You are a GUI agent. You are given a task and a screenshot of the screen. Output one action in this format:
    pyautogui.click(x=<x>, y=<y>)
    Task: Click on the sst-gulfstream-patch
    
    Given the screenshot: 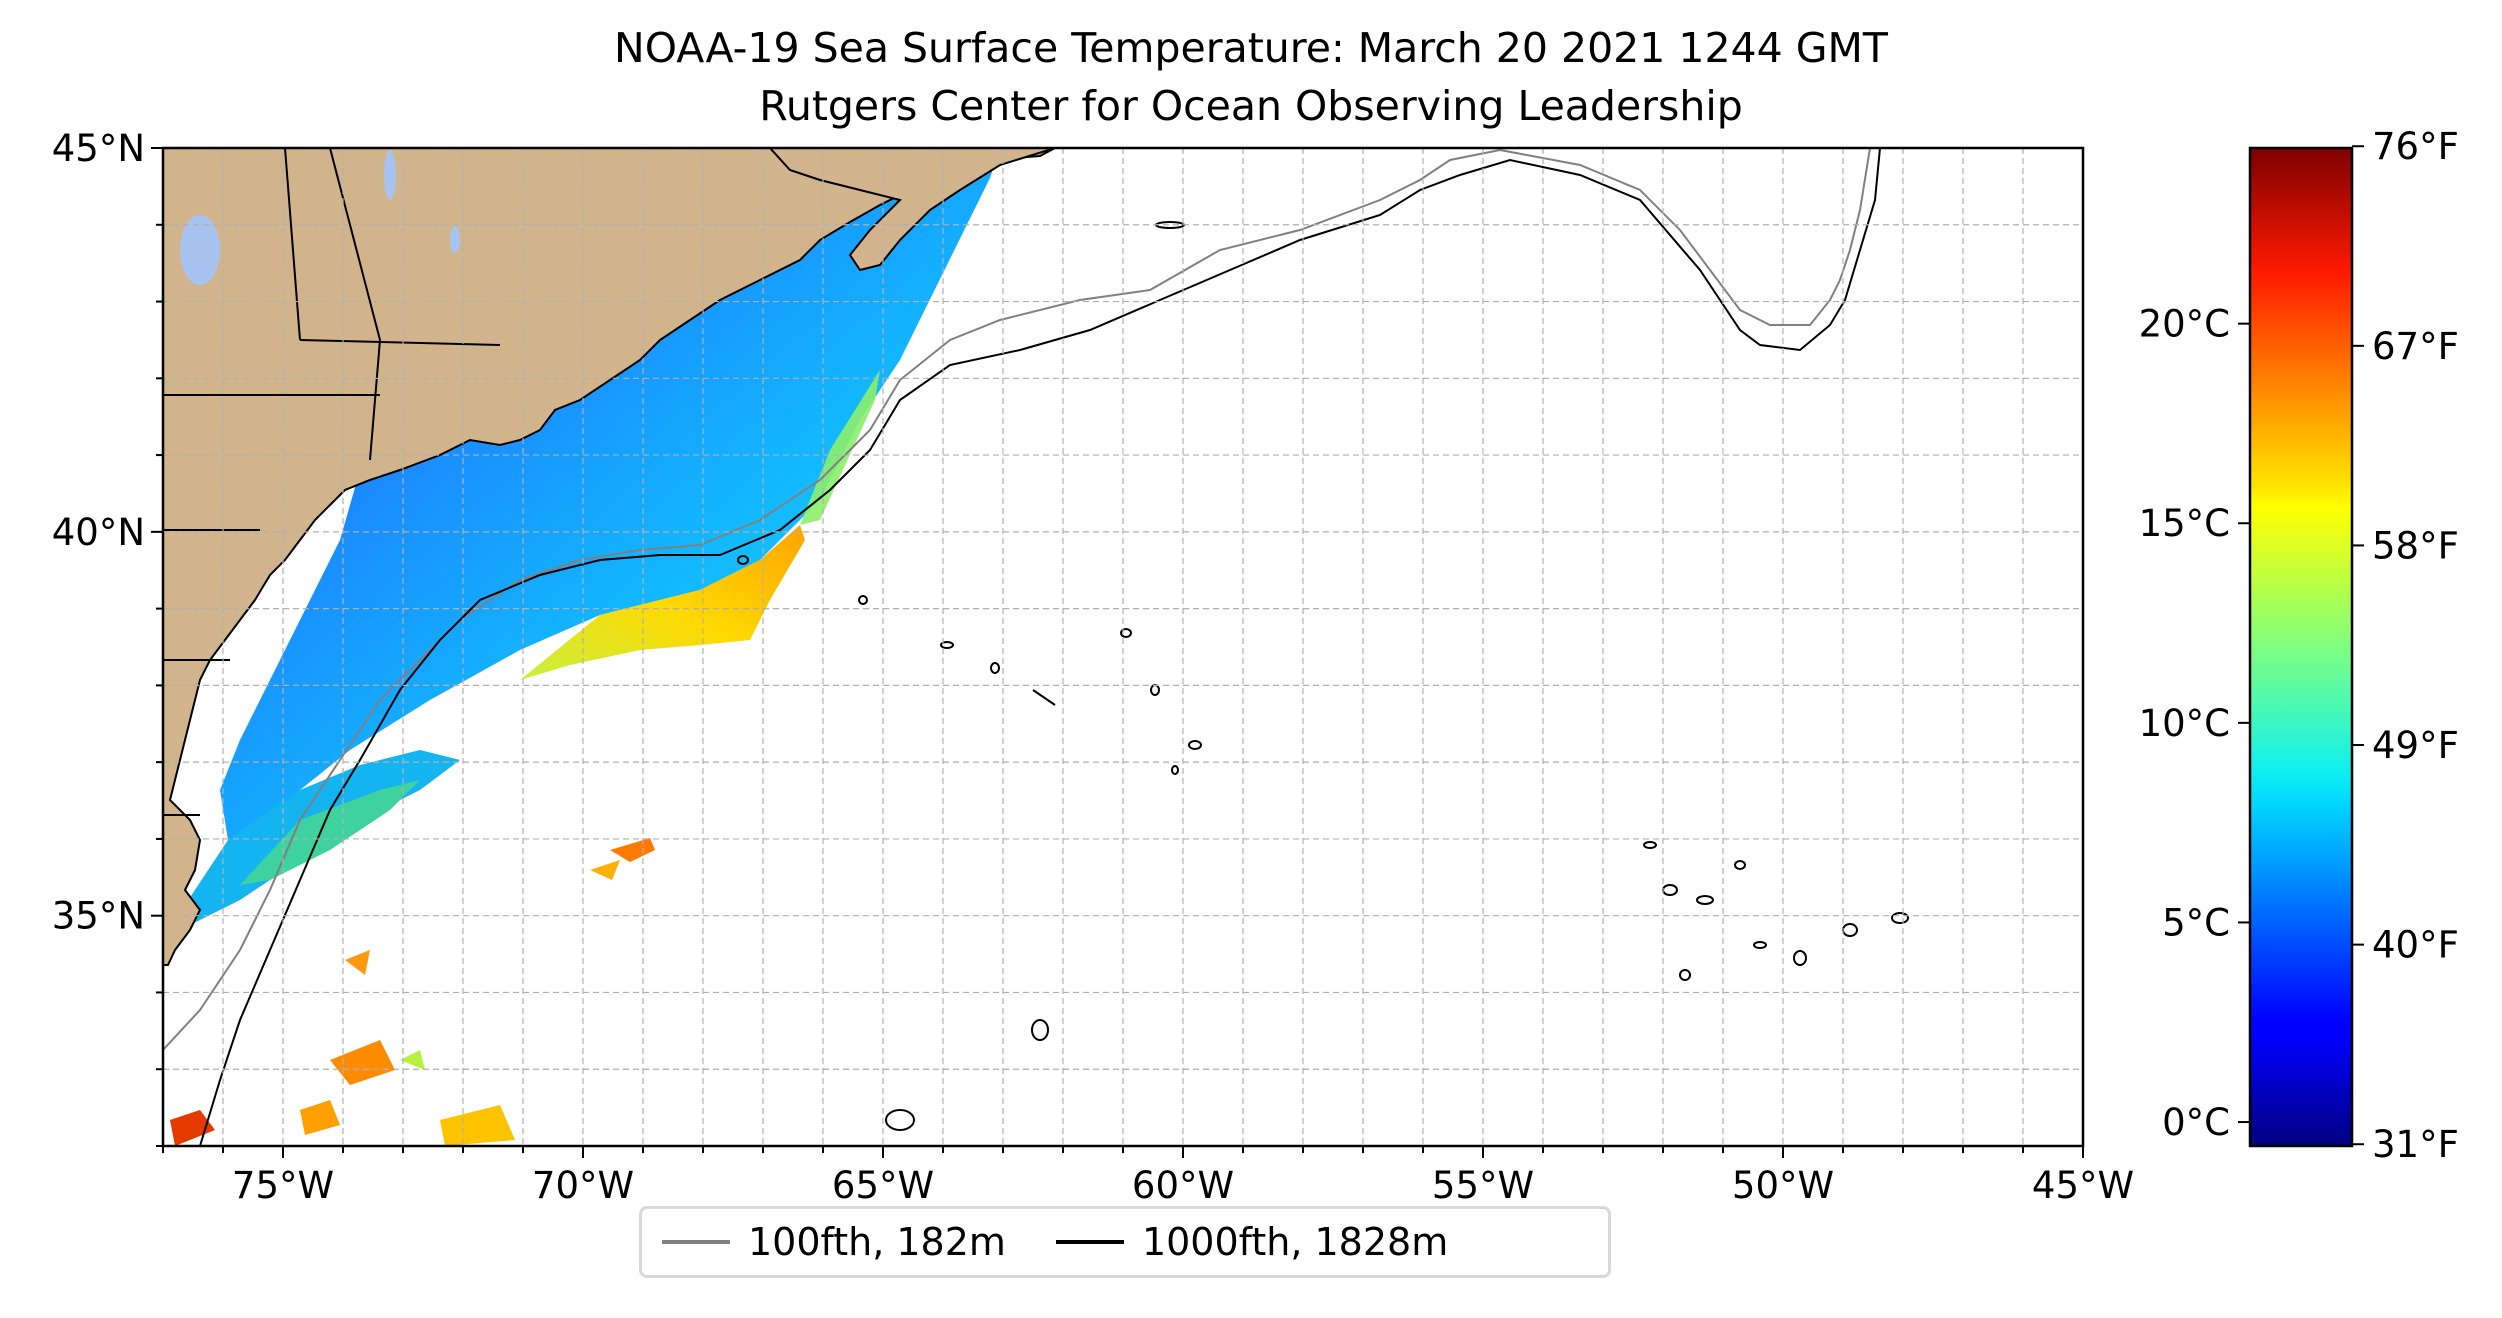 What is the action you would take?
    pyautogui.click(x=330, y=832)
    